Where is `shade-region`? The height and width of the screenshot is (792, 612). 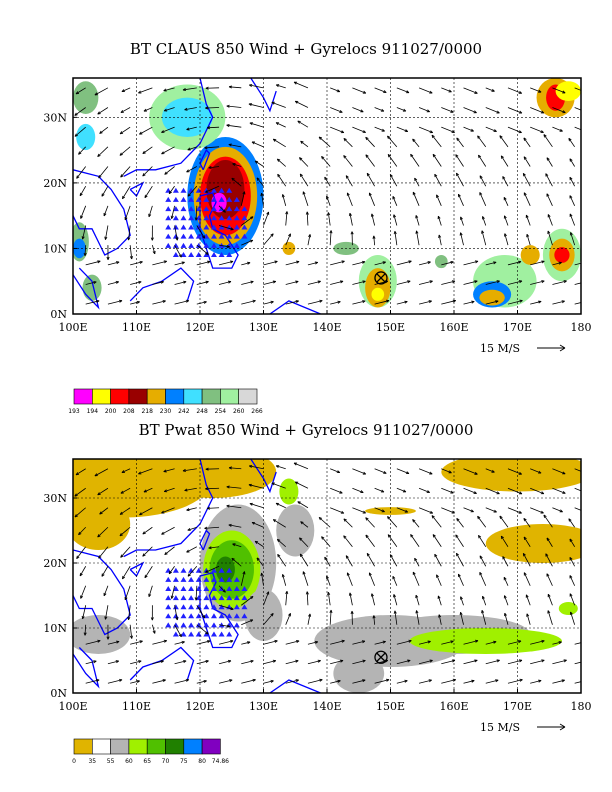 shade-region is located at coordinates (79, 248).